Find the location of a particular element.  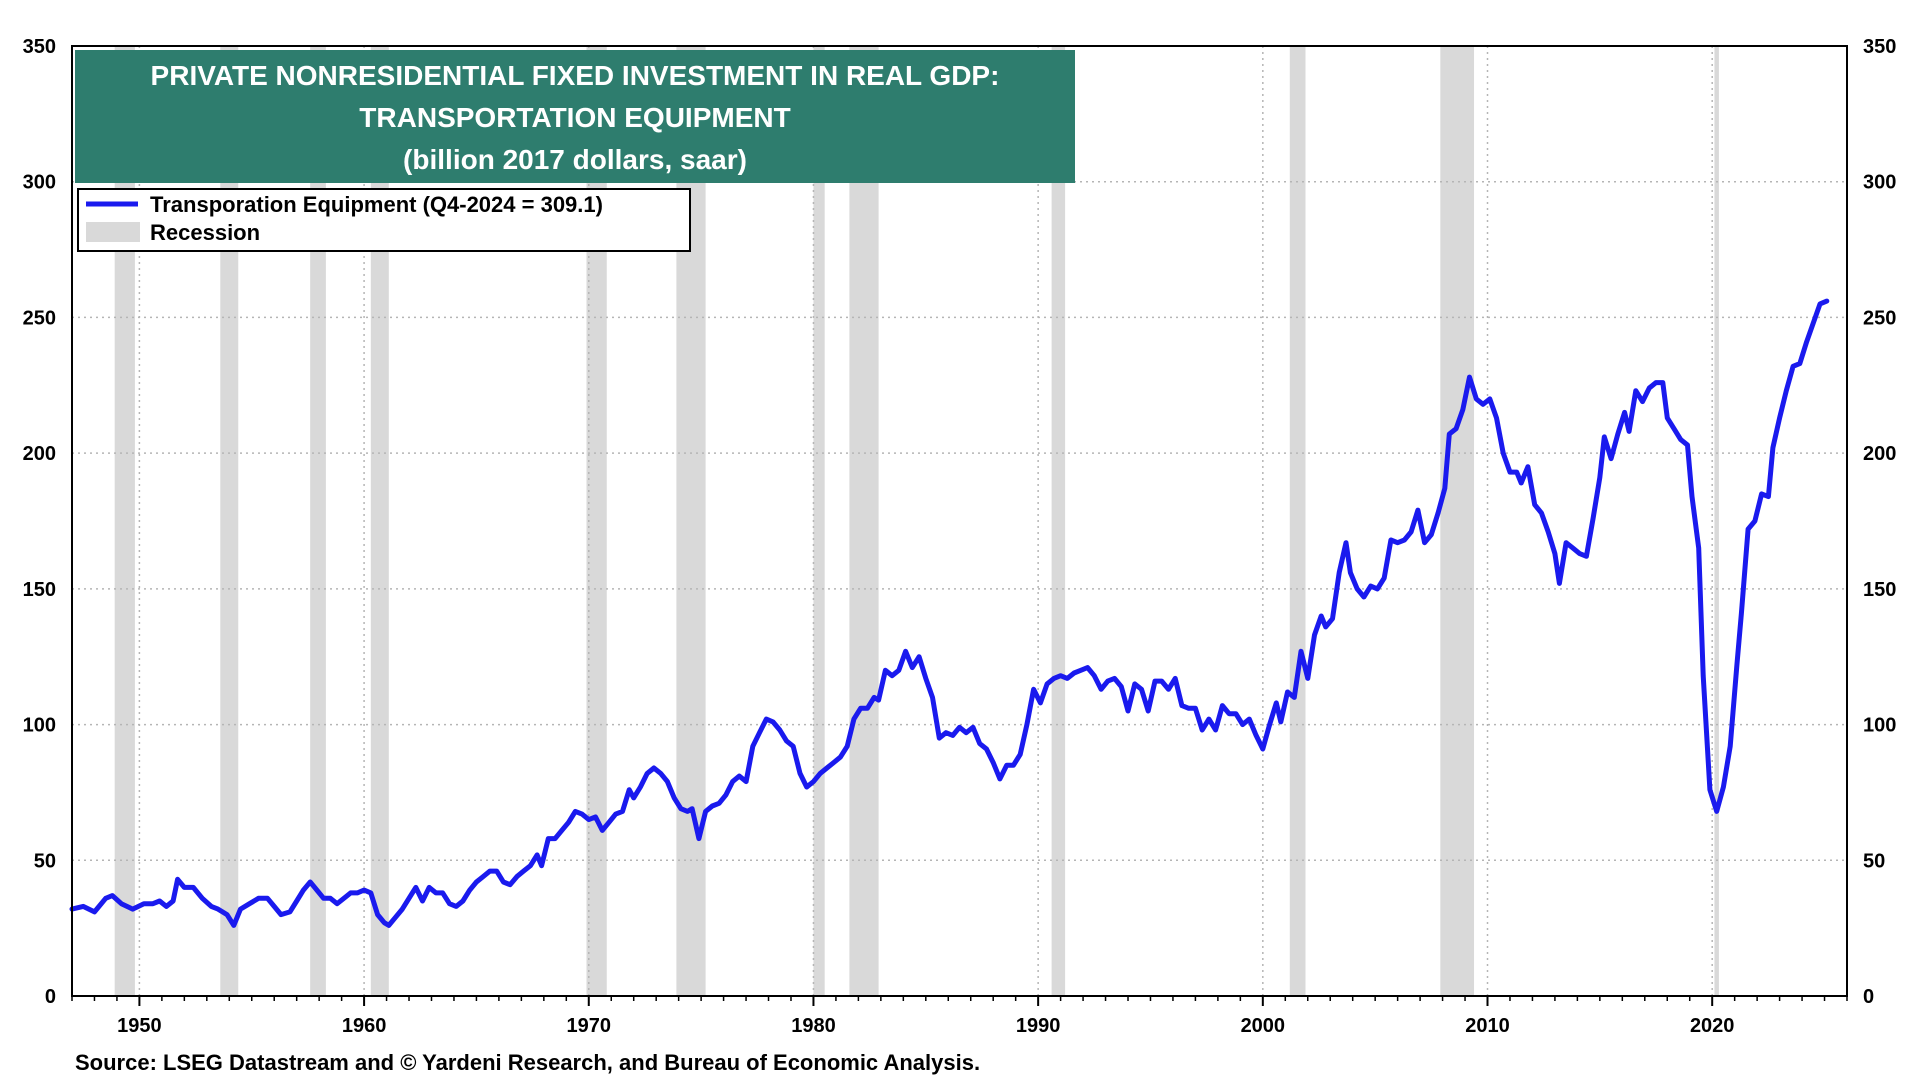

y-tick-label-right: 0 is located at coordinates (1868, 997).